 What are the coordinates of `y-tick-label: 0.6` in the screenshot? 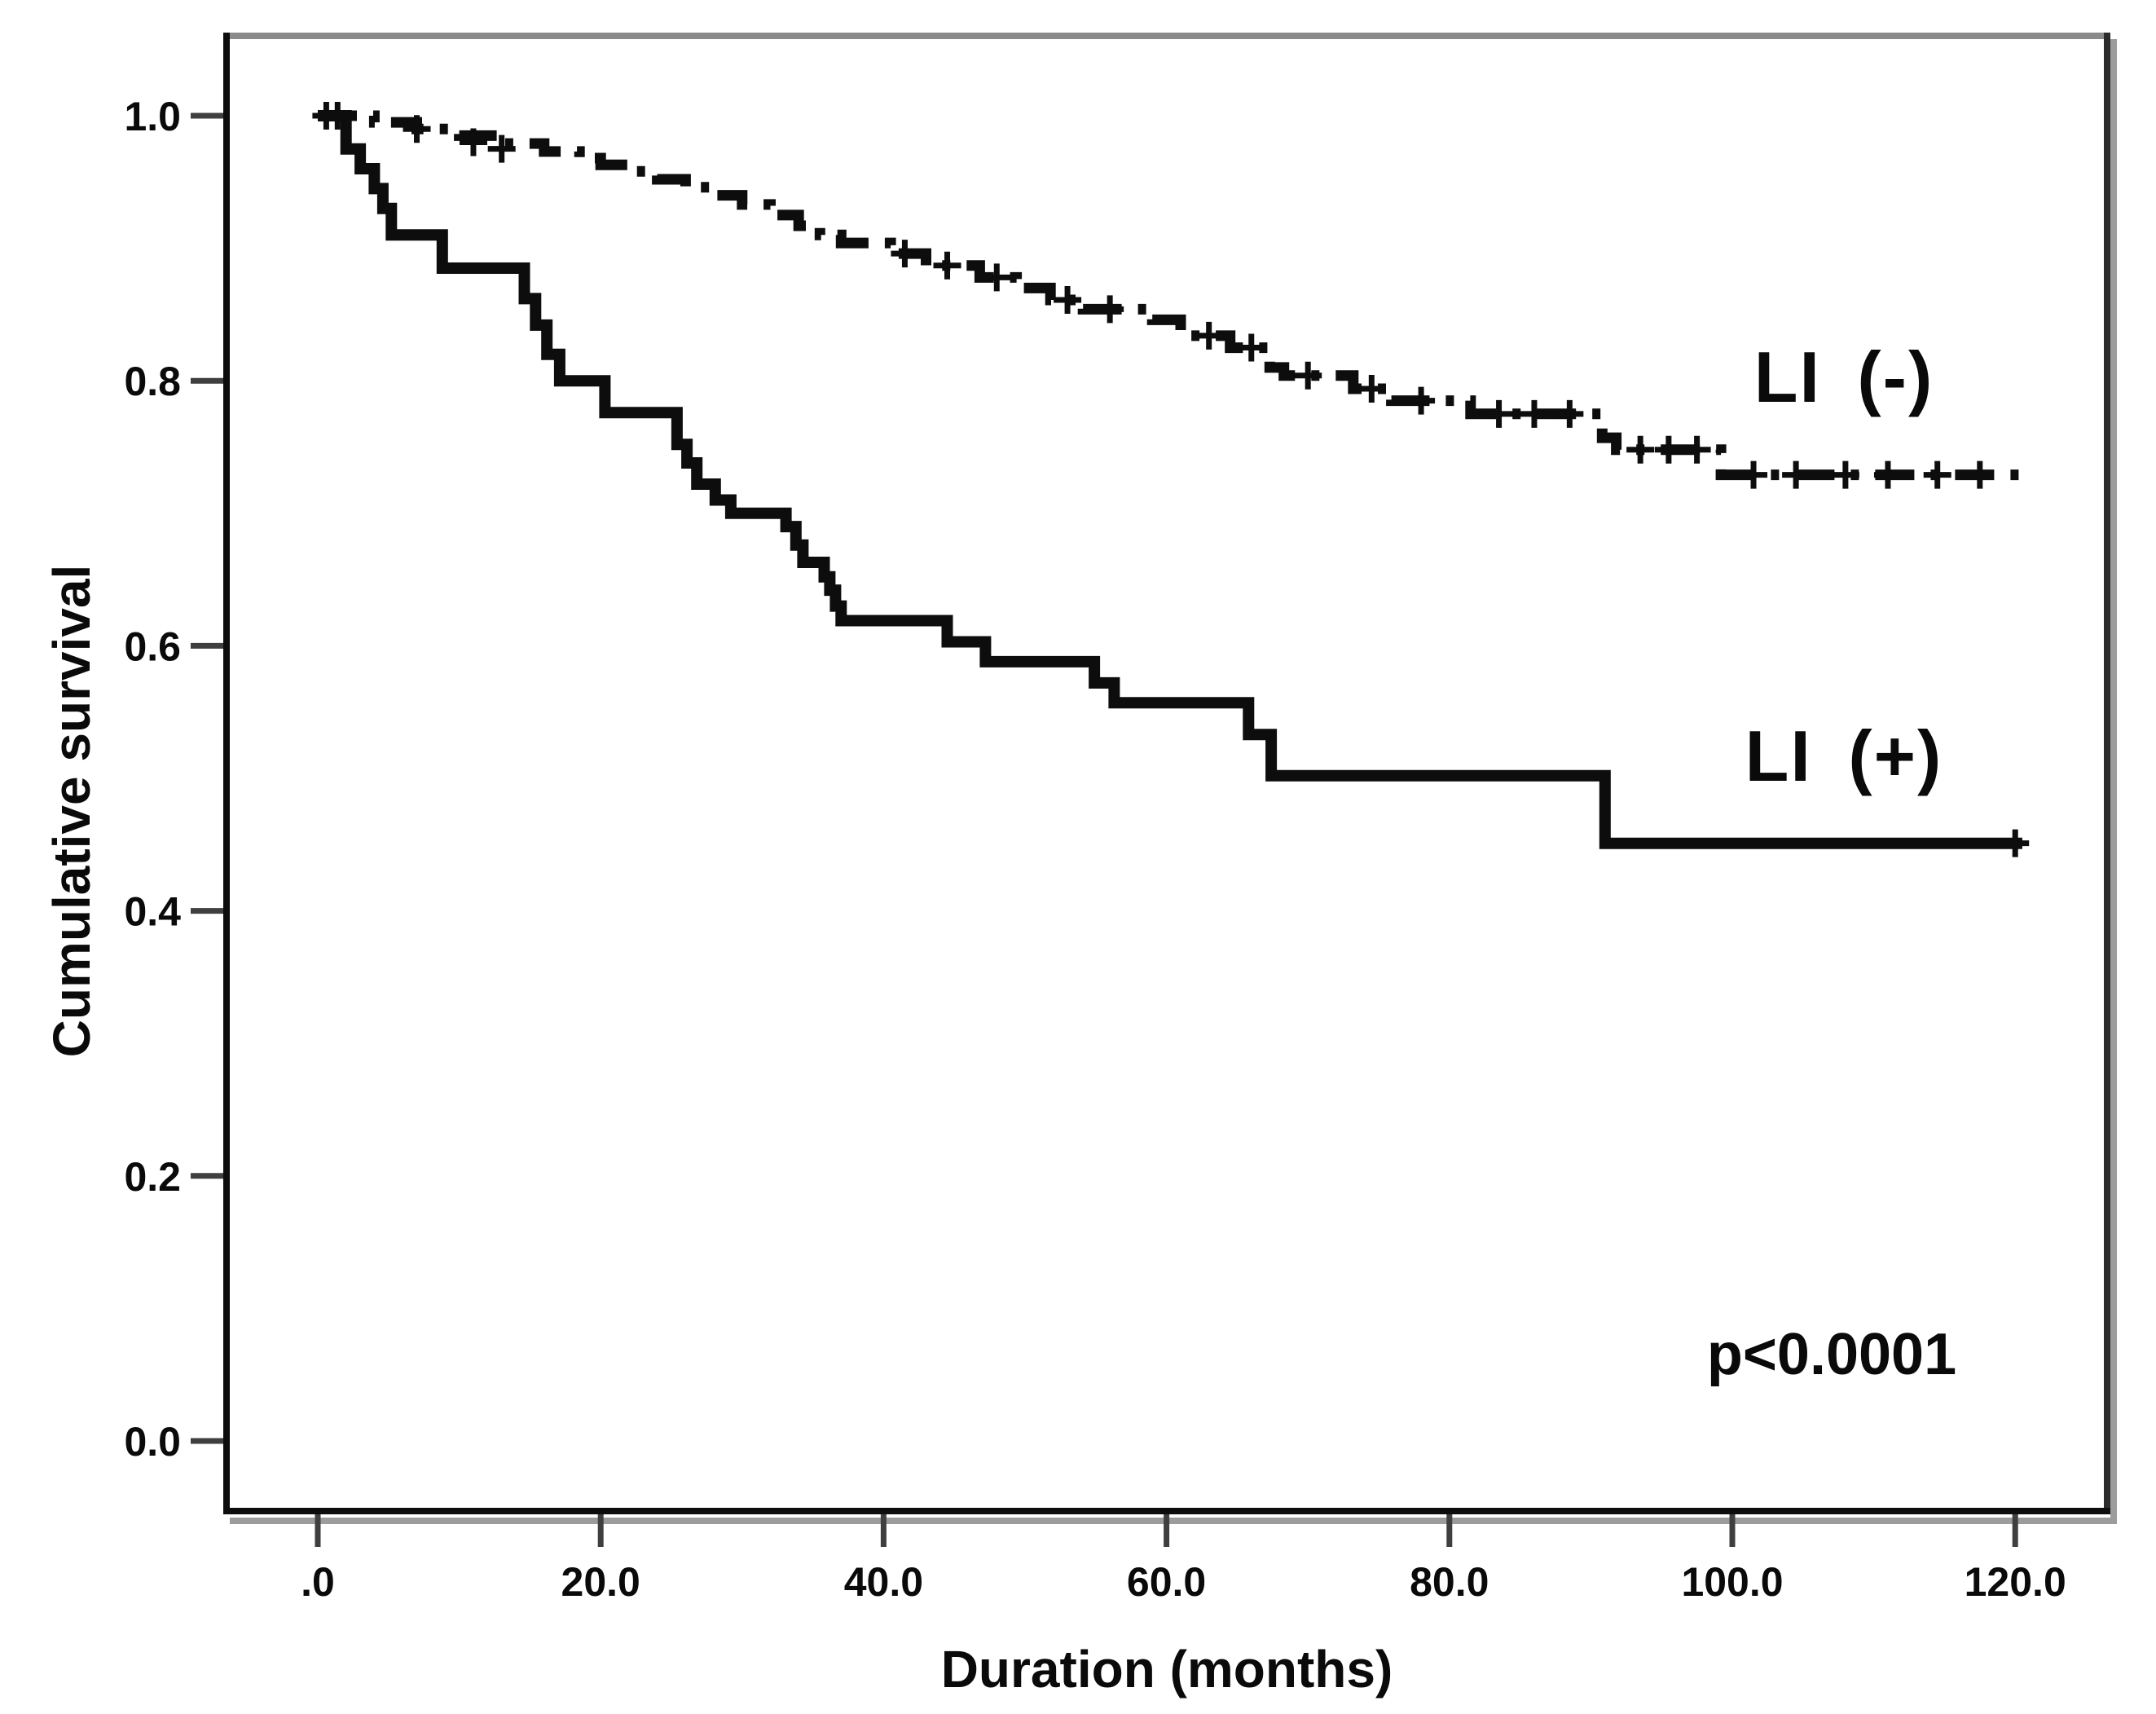 It's located at (152, 646).